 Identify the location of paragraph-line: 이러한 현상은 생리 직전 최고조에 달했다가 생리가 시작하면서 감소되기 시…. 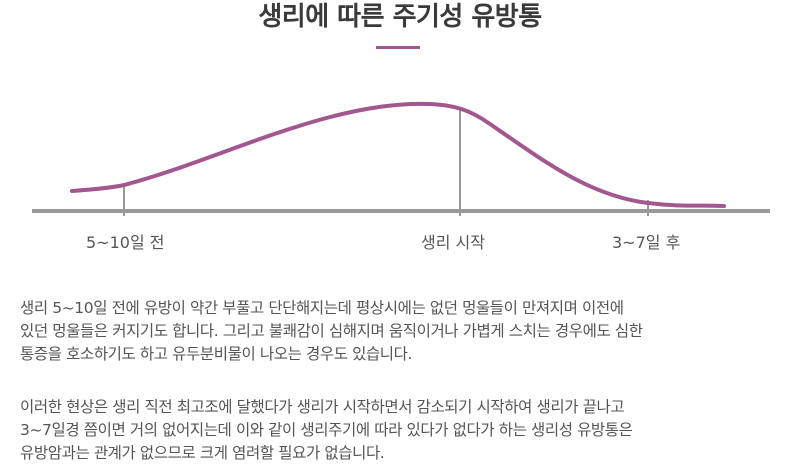
(322, 407).